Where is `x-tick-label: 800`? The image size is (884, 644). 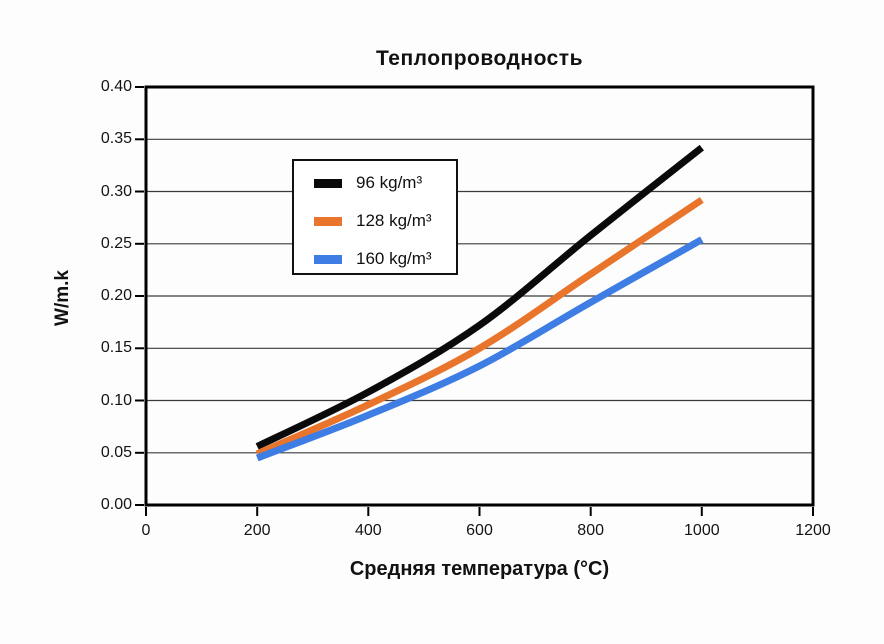 x-tick-label: 800 is located at coordinates (590, 530).